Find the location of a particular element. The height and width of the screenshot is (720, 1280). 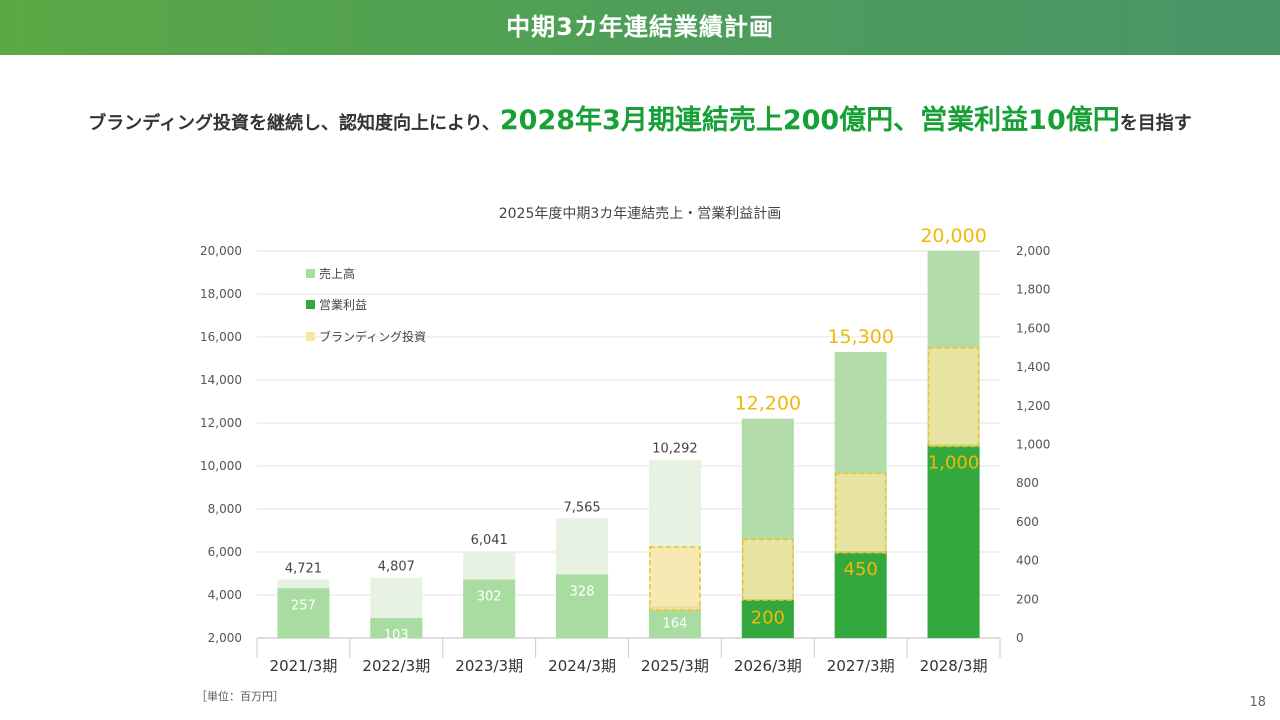

sales-value-label: 10,292 is located at coordinates (675, 449).